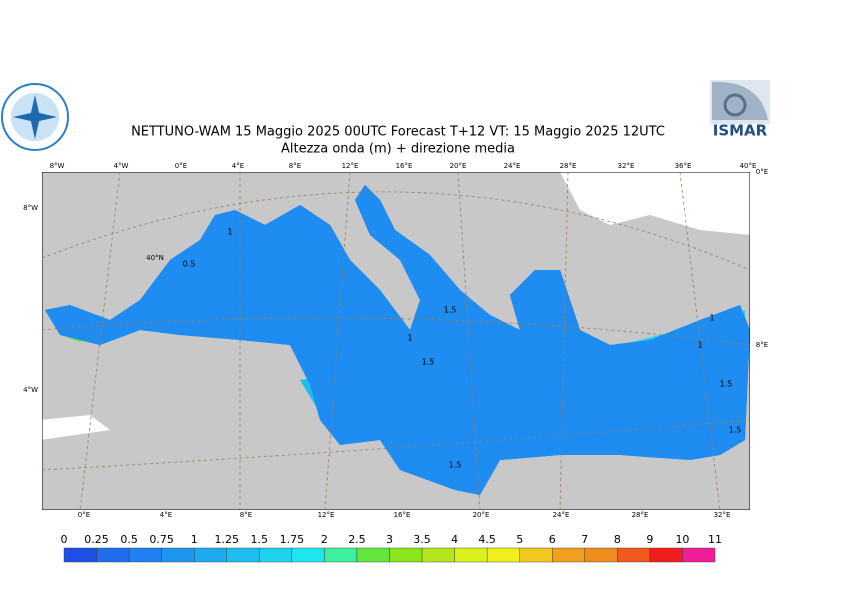 Image resolution: width=842 pixels, height=596 pixels. What do you see at coordinates (246, 515) in the screenshot?
I see `bottom-lon-label: 8°E` at bounding box center [246, 515].